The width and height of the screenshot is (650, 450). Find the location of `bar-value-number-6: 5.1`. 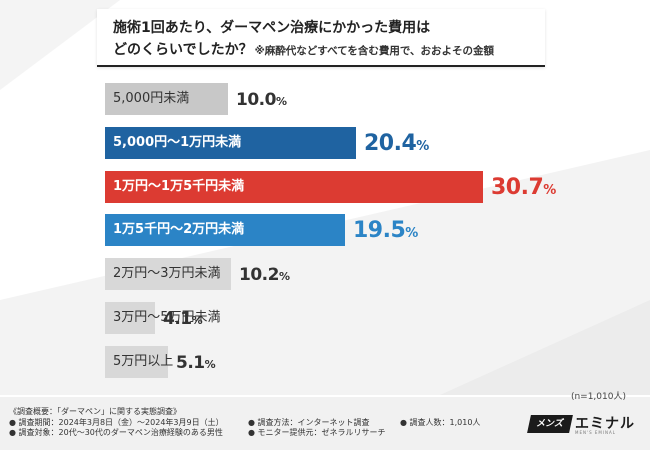

bar-value-number-6: 5.1 is located at coordinates (190, 363).